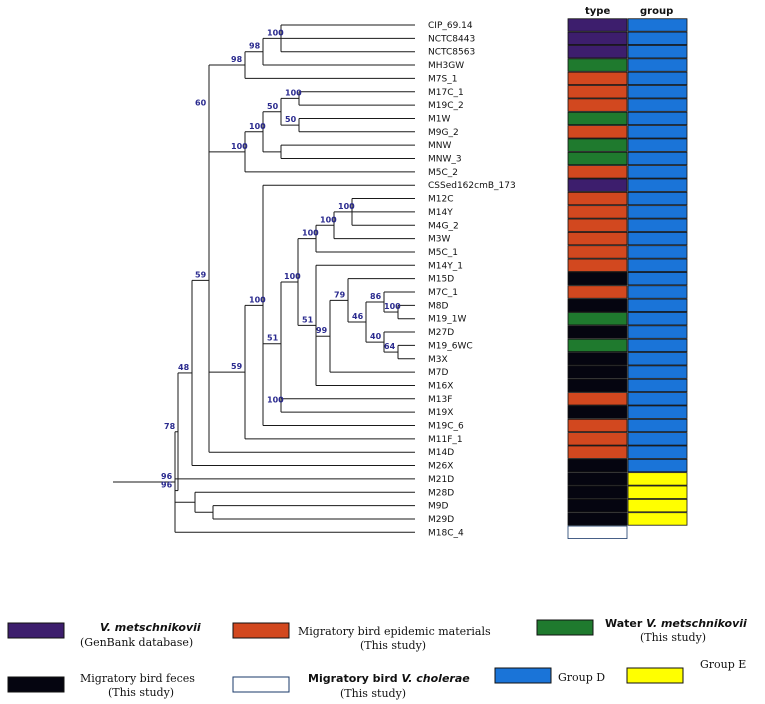  Describe the element at coordinates (261, 630) in the screenshot. I see `legend-swatch-epidemic` at that location.